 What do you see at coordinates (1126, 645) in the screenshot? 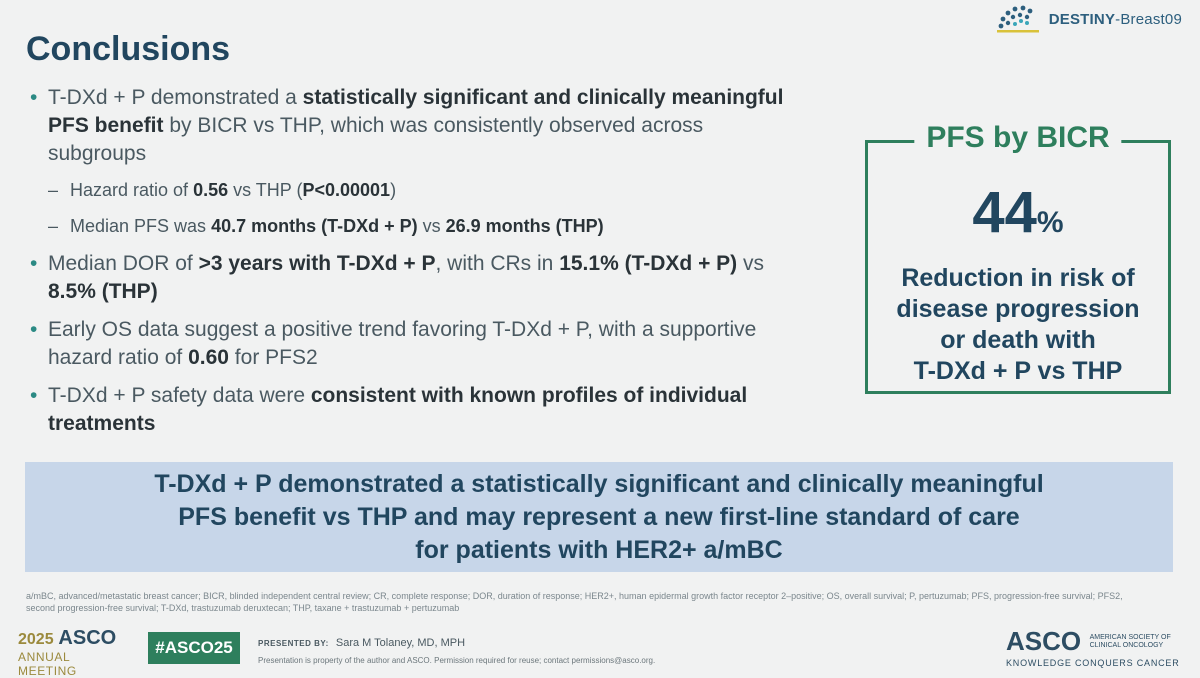
I see `asco-society-line: CLINICAL ONCOLOGY` at bounding box center [1126, 645].